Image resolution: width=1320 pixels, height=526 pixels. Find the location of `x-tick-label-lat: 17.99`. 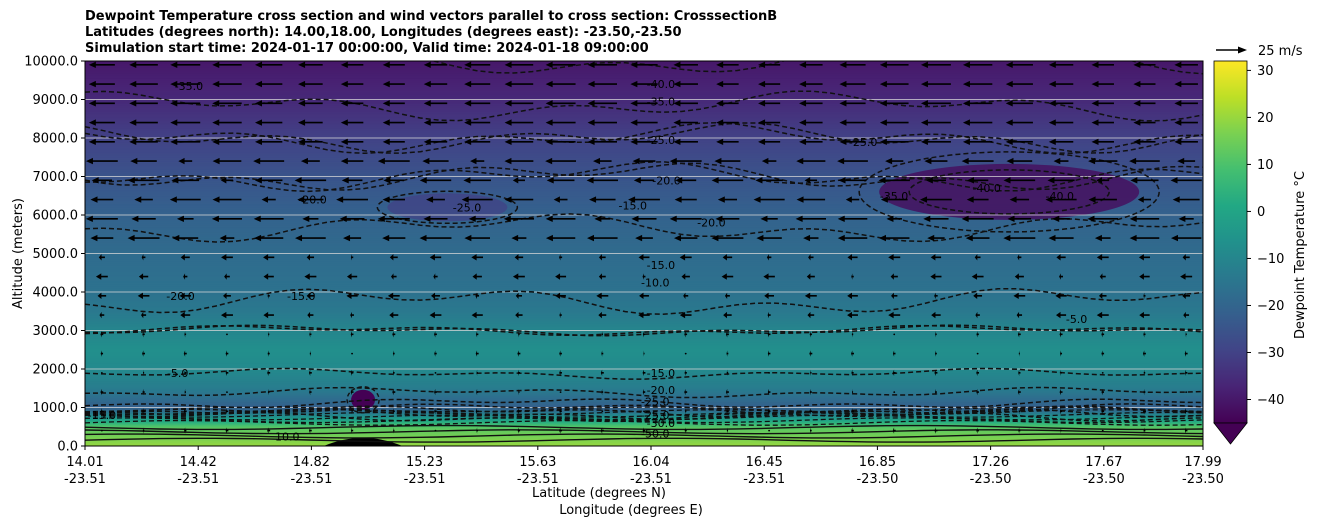

x-tick-label-lat: 17.99 is located at coordinates (1202, 462).